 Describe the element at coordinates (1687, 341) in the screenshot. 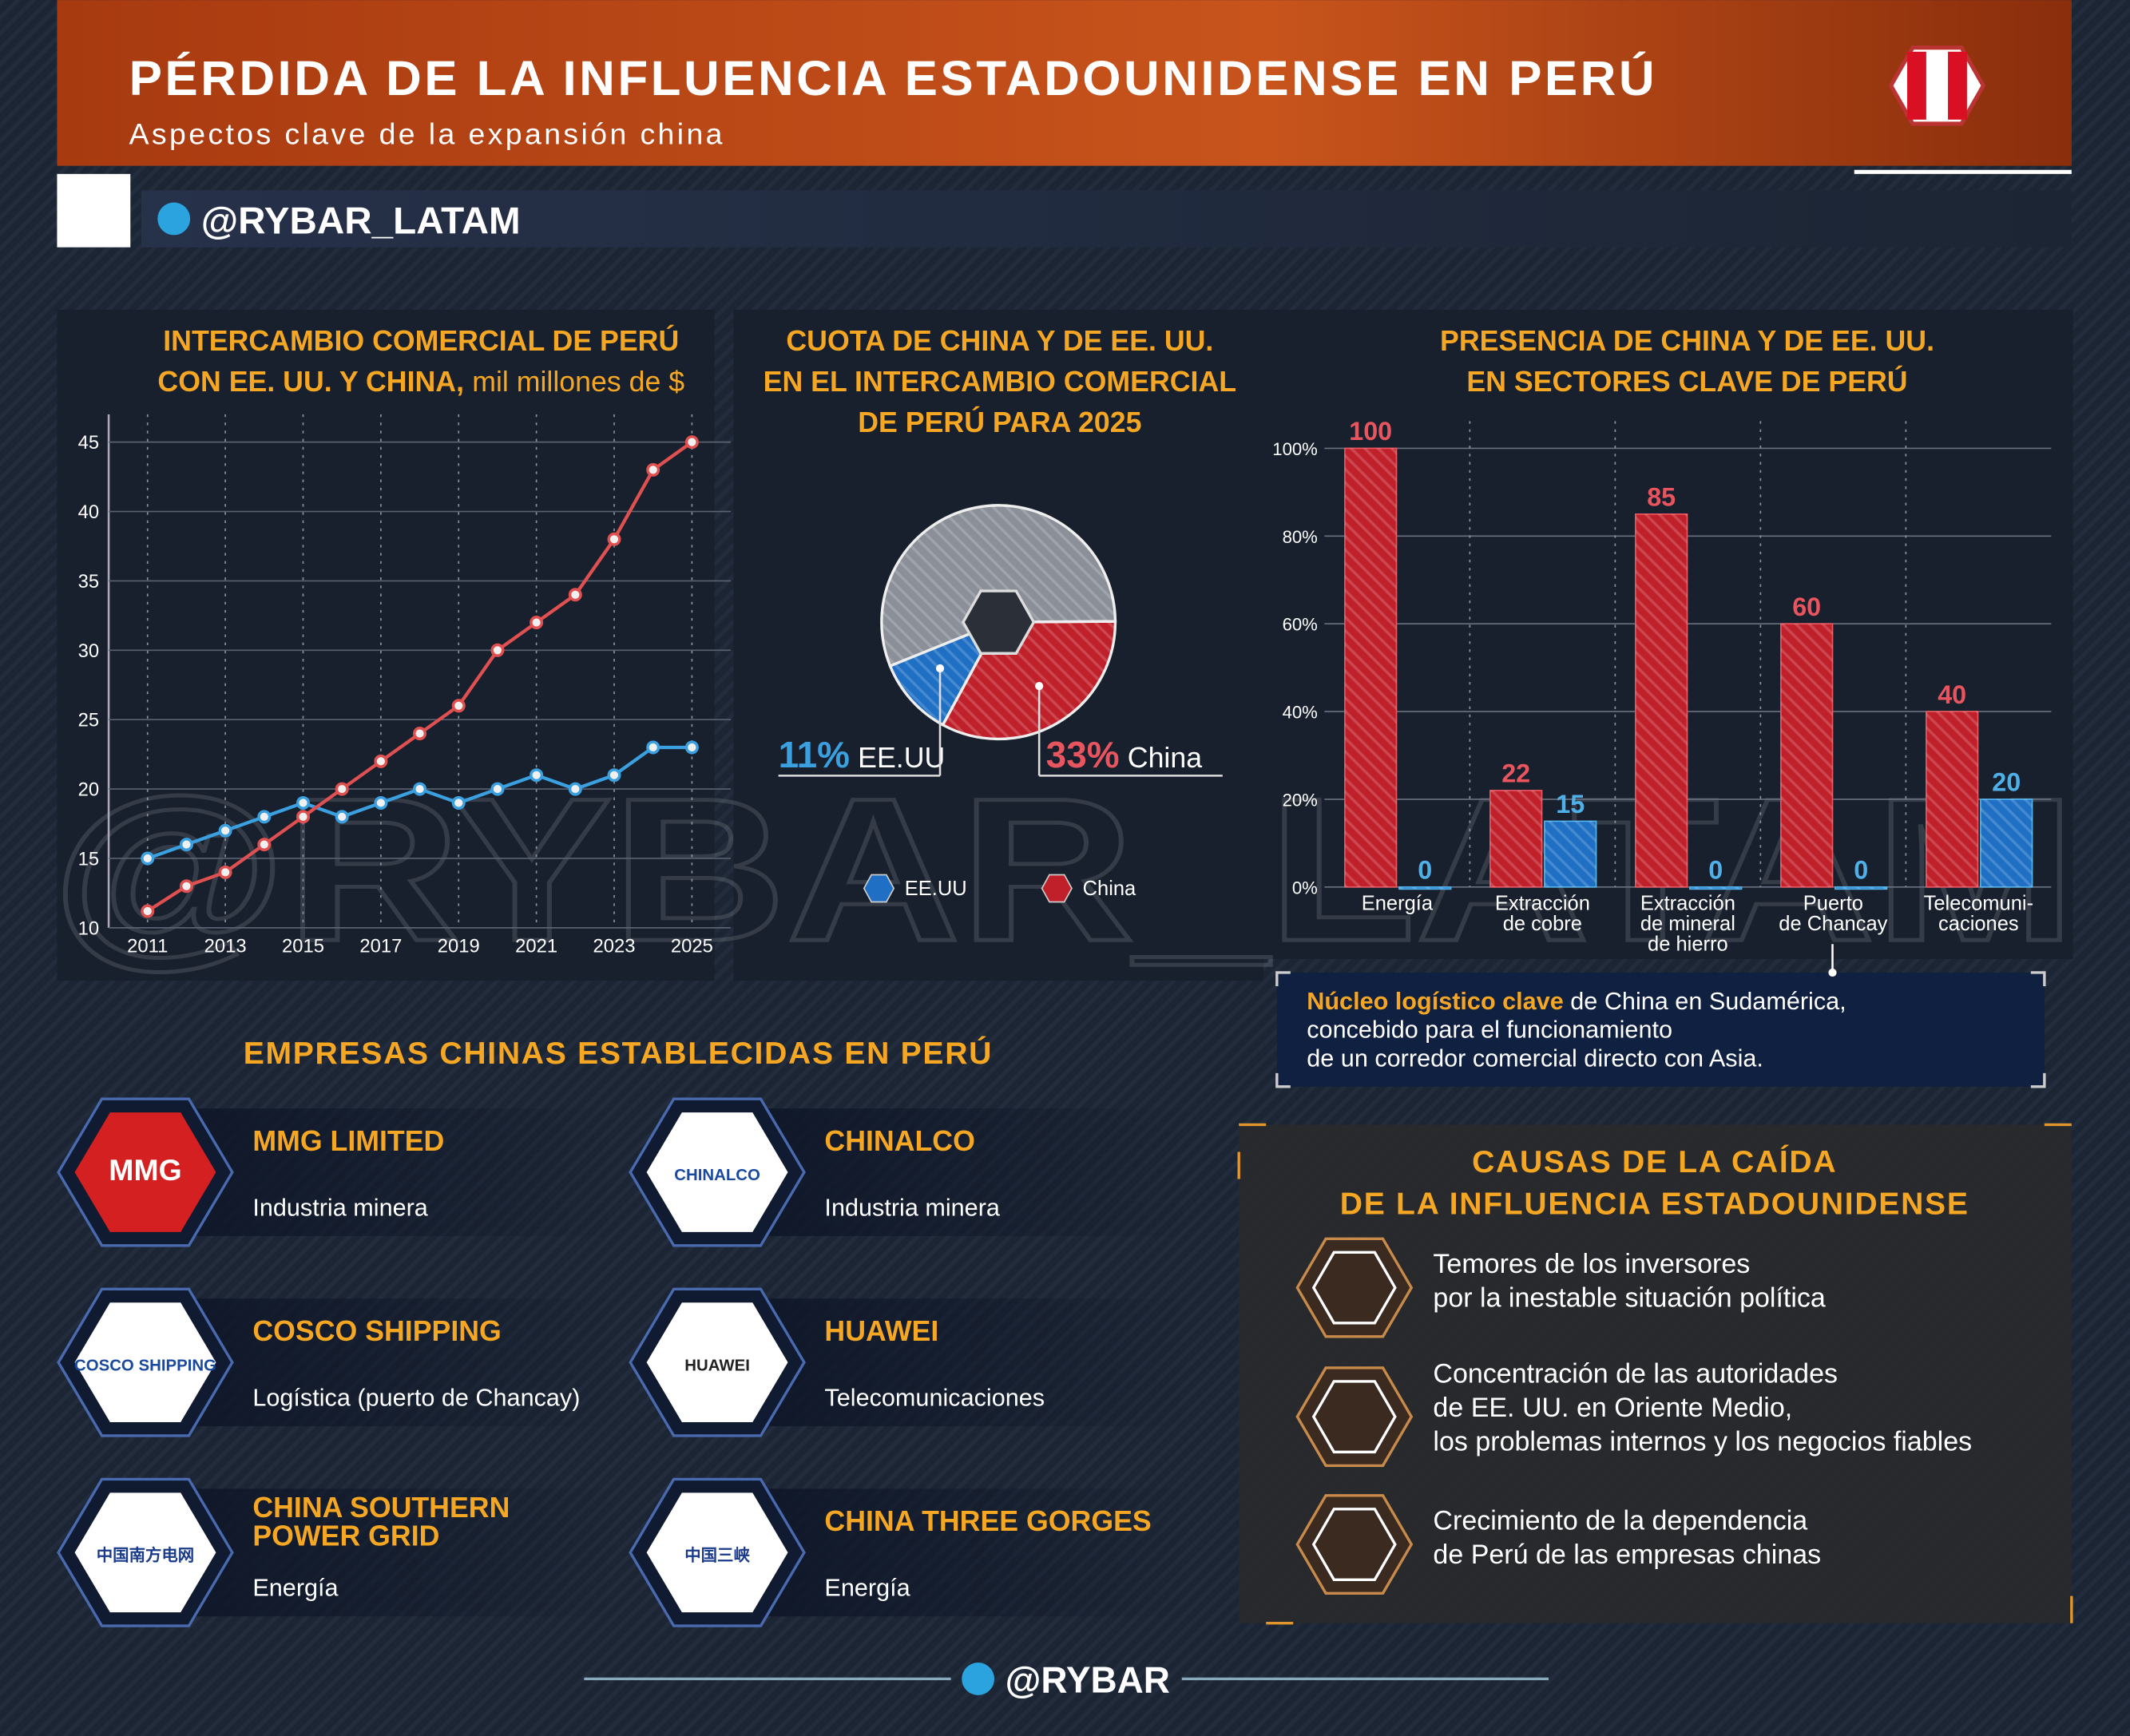

I see `text-line: PRESENCIA DE CHINA Y DE EE. UU.` at that location.